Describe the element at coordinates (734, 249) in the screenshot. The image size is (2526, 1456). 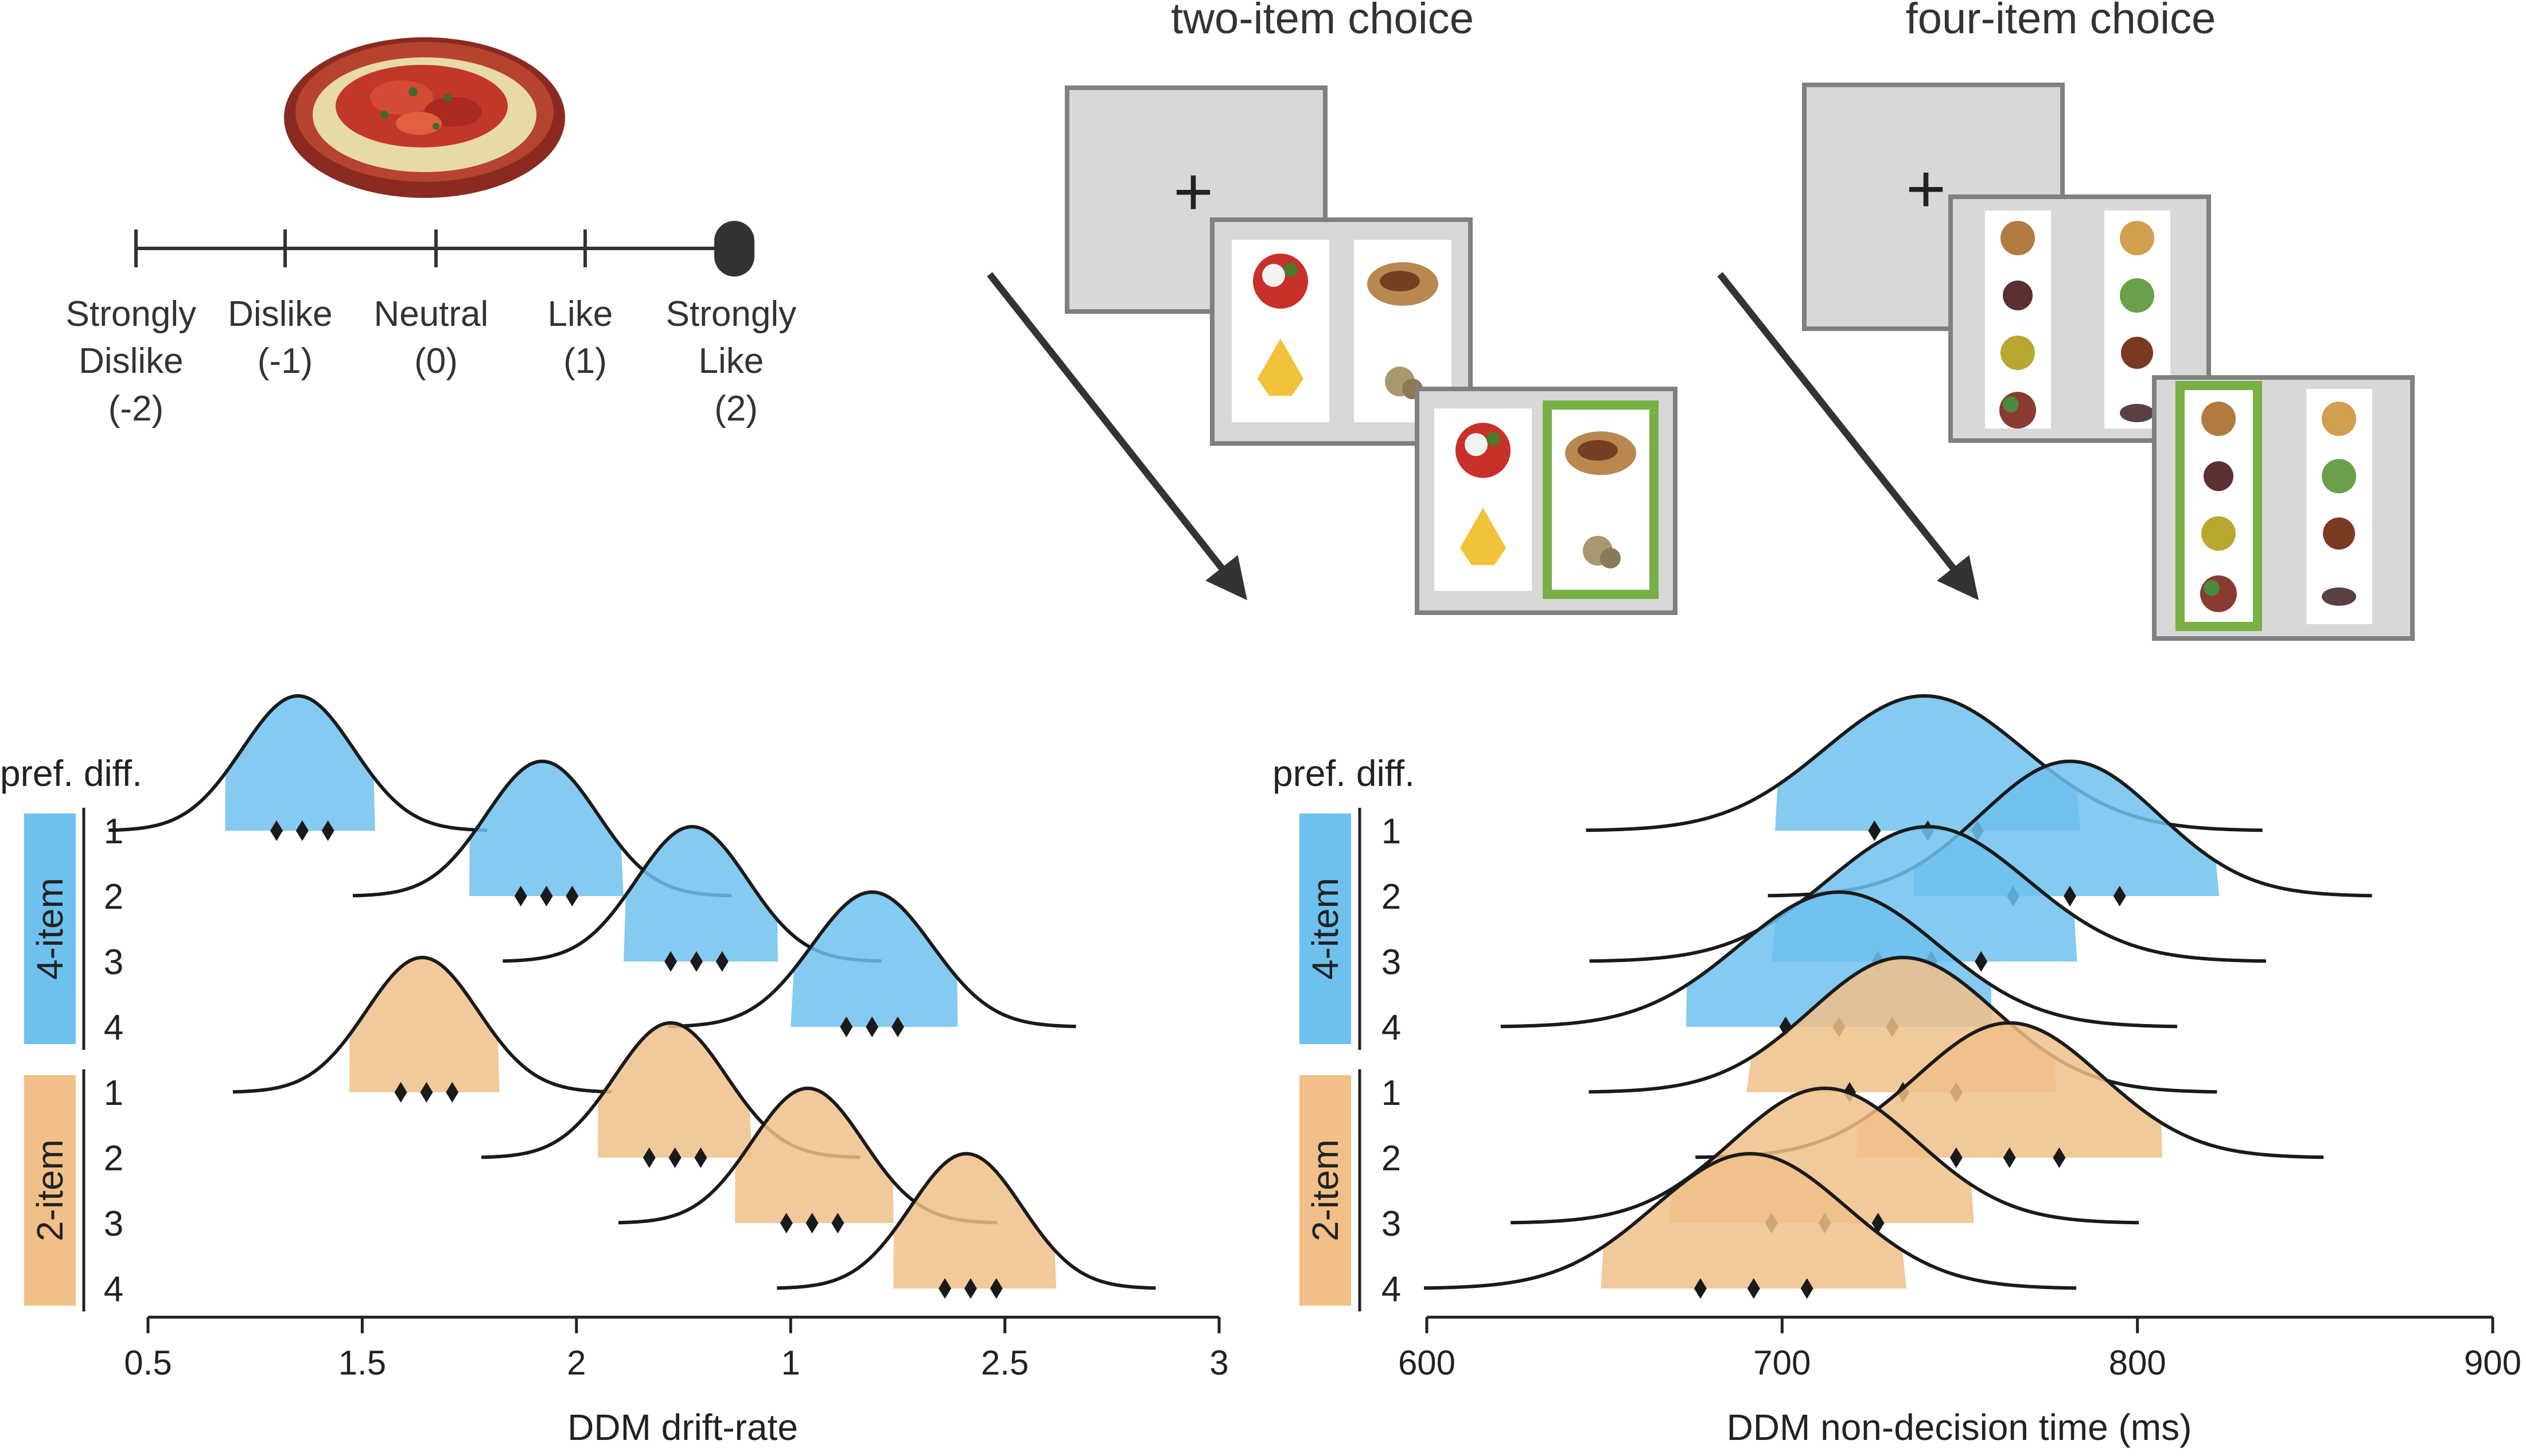
I see `rating-slider-handle` at that location.